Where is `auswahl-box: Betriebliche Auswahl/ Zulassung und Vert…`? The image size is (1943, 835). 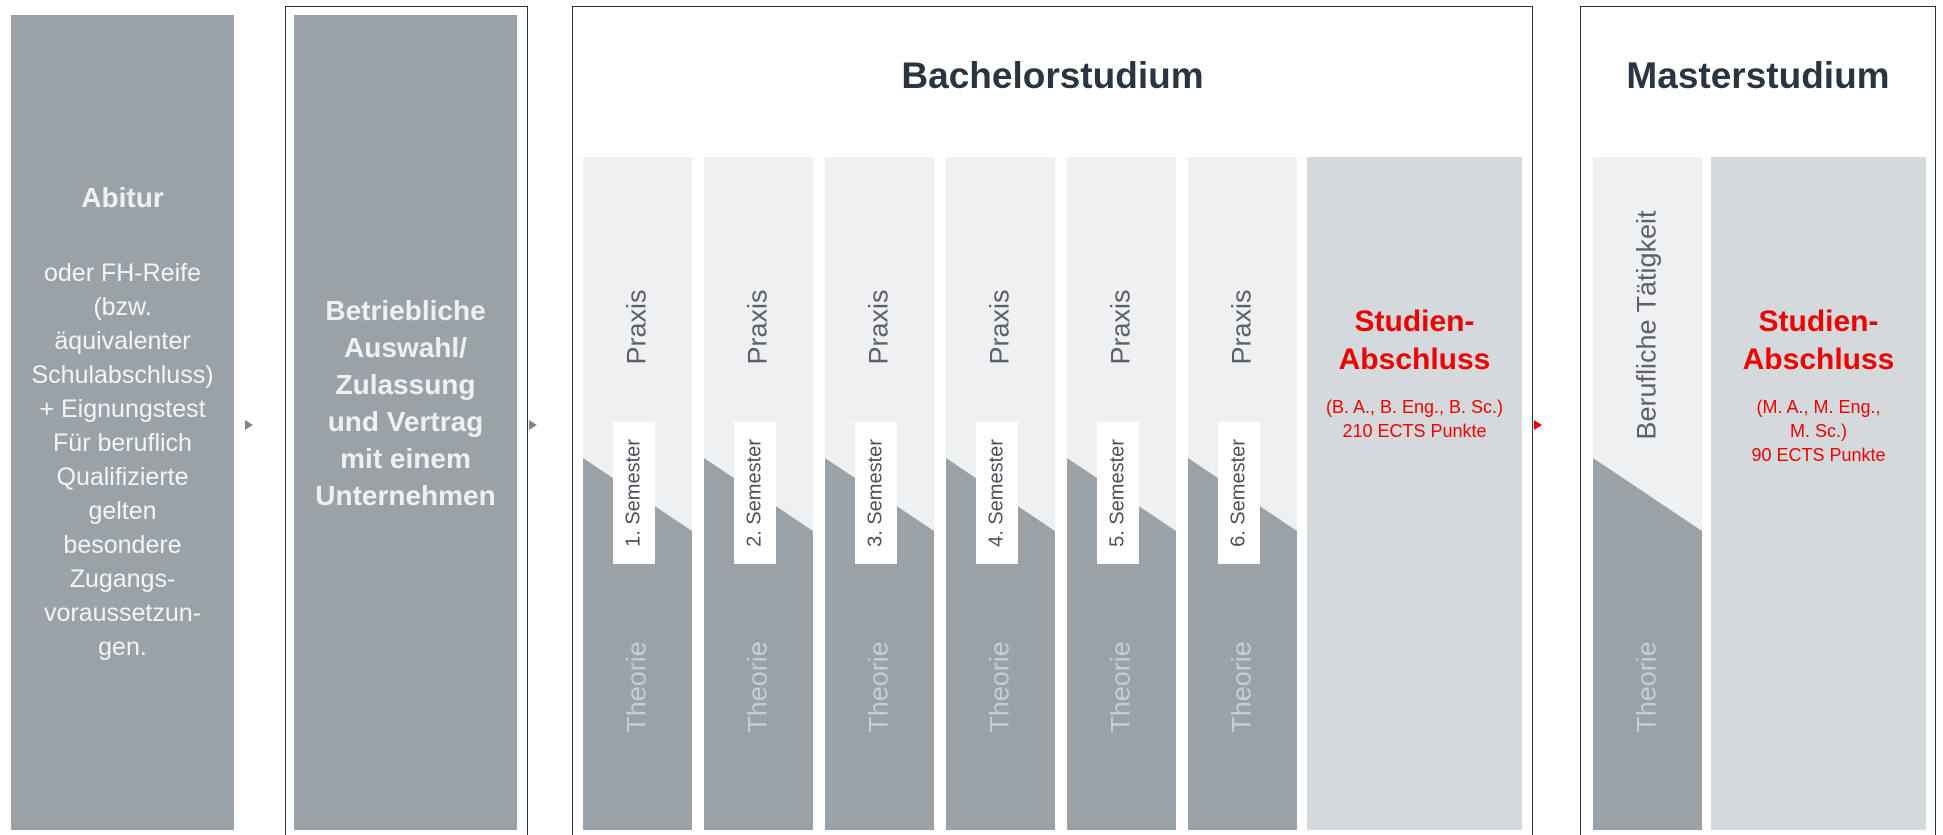
auswahl-box: Betriebliche Auswahl/ Zulassung und Vert… is located at coordinates (405, 422).